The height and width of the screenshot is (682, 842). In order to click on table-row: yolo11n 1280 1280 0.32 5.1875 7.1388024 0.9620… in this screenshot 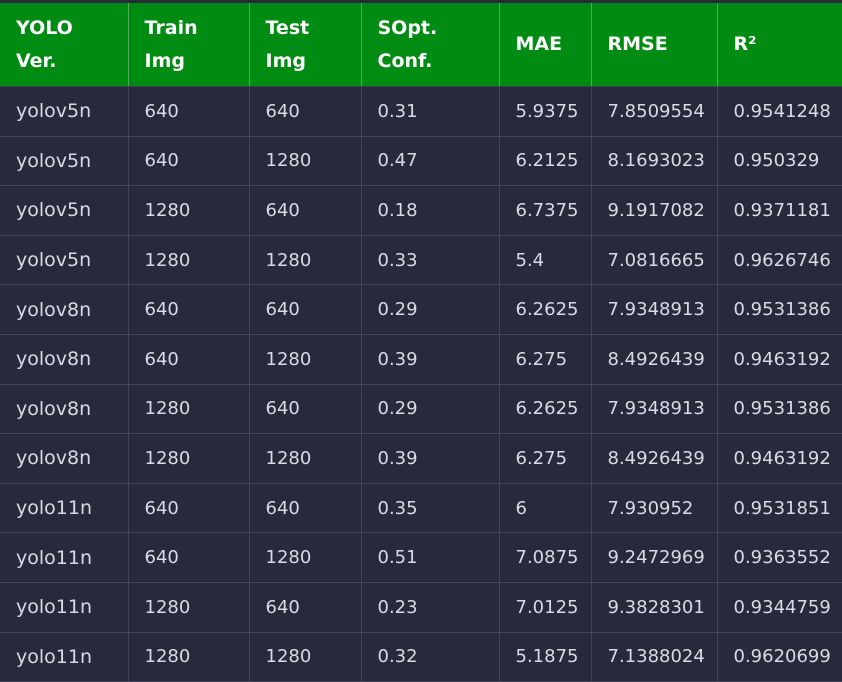, I will do `click(421, 657)`.